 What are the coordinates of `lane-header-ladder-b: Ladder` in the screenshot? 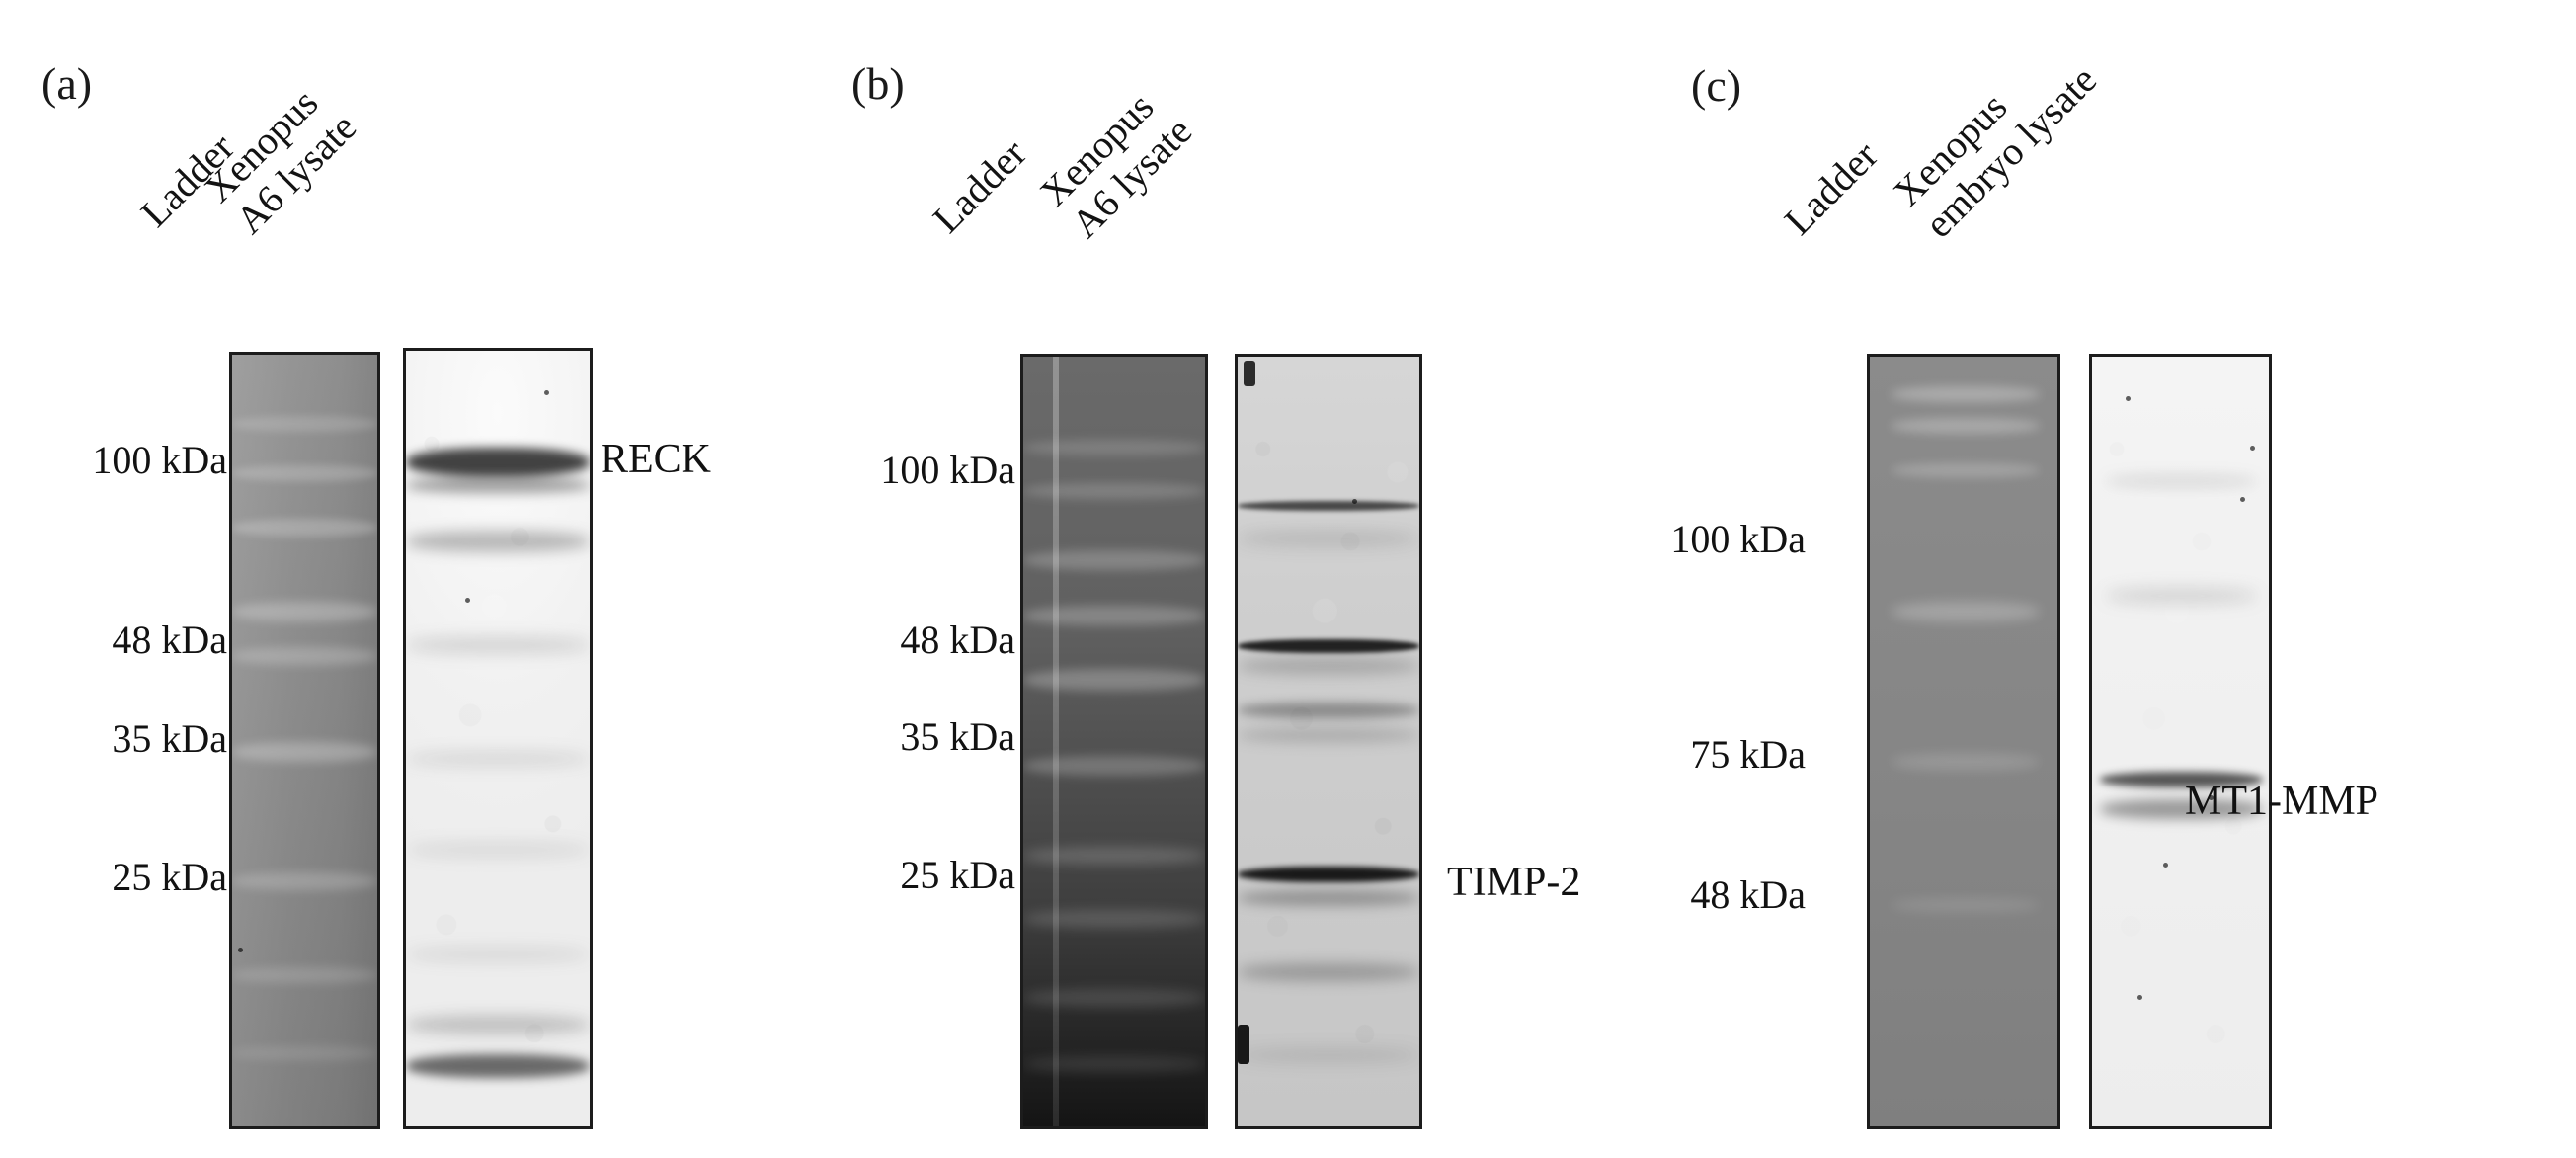 It's located at (979, 186).